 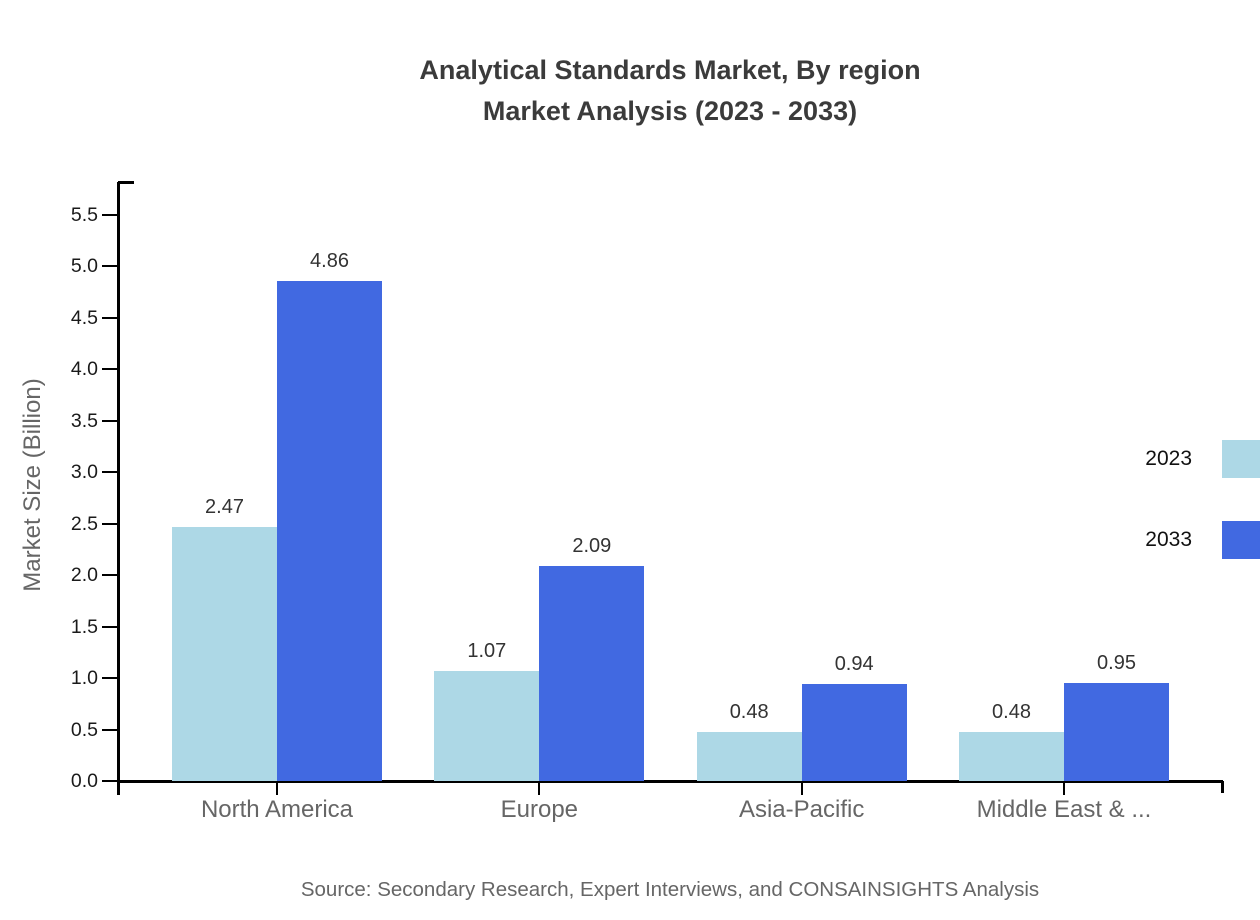 I want to click on bar-value-label: 0.95, so click(x=1116, y=663).